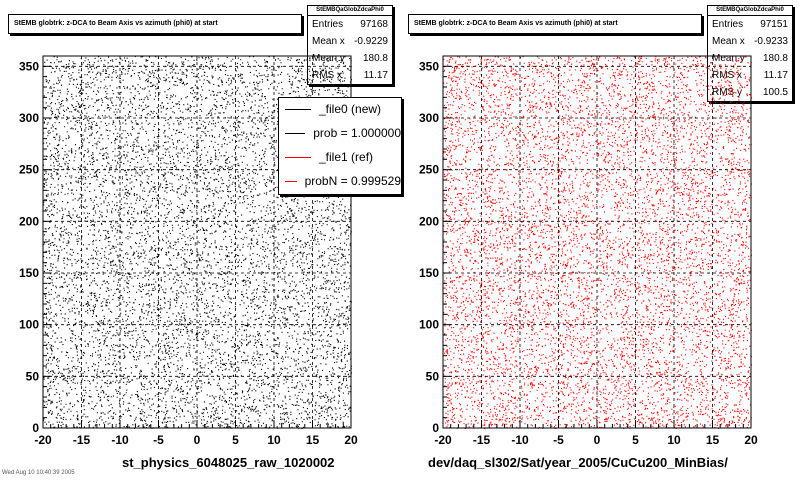  I want to click on legend-label: prob = 1.000000, so click(357, 133).